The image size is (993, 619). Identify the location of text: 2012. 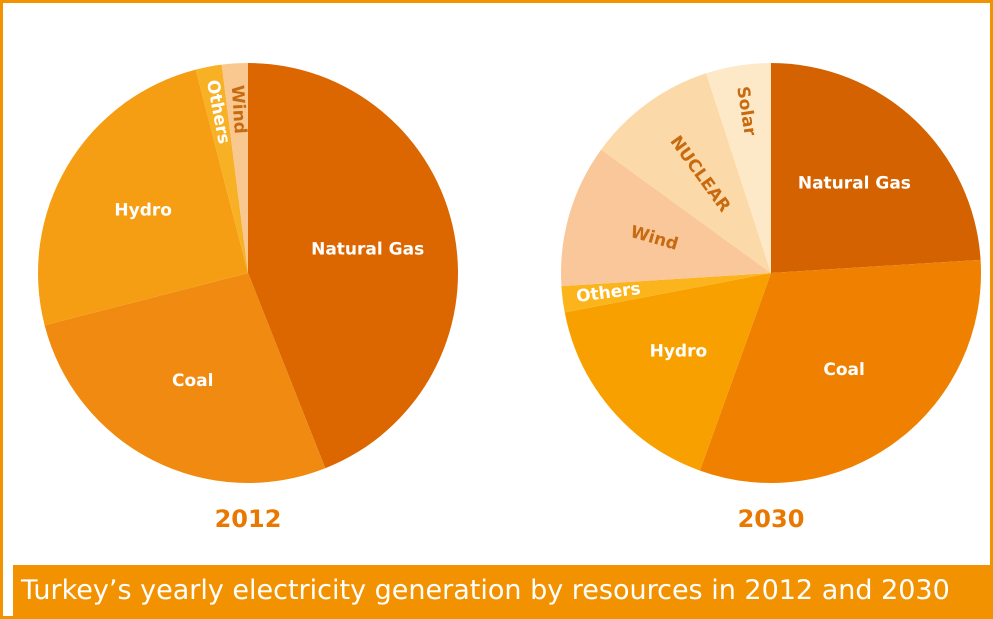
(248, 519).